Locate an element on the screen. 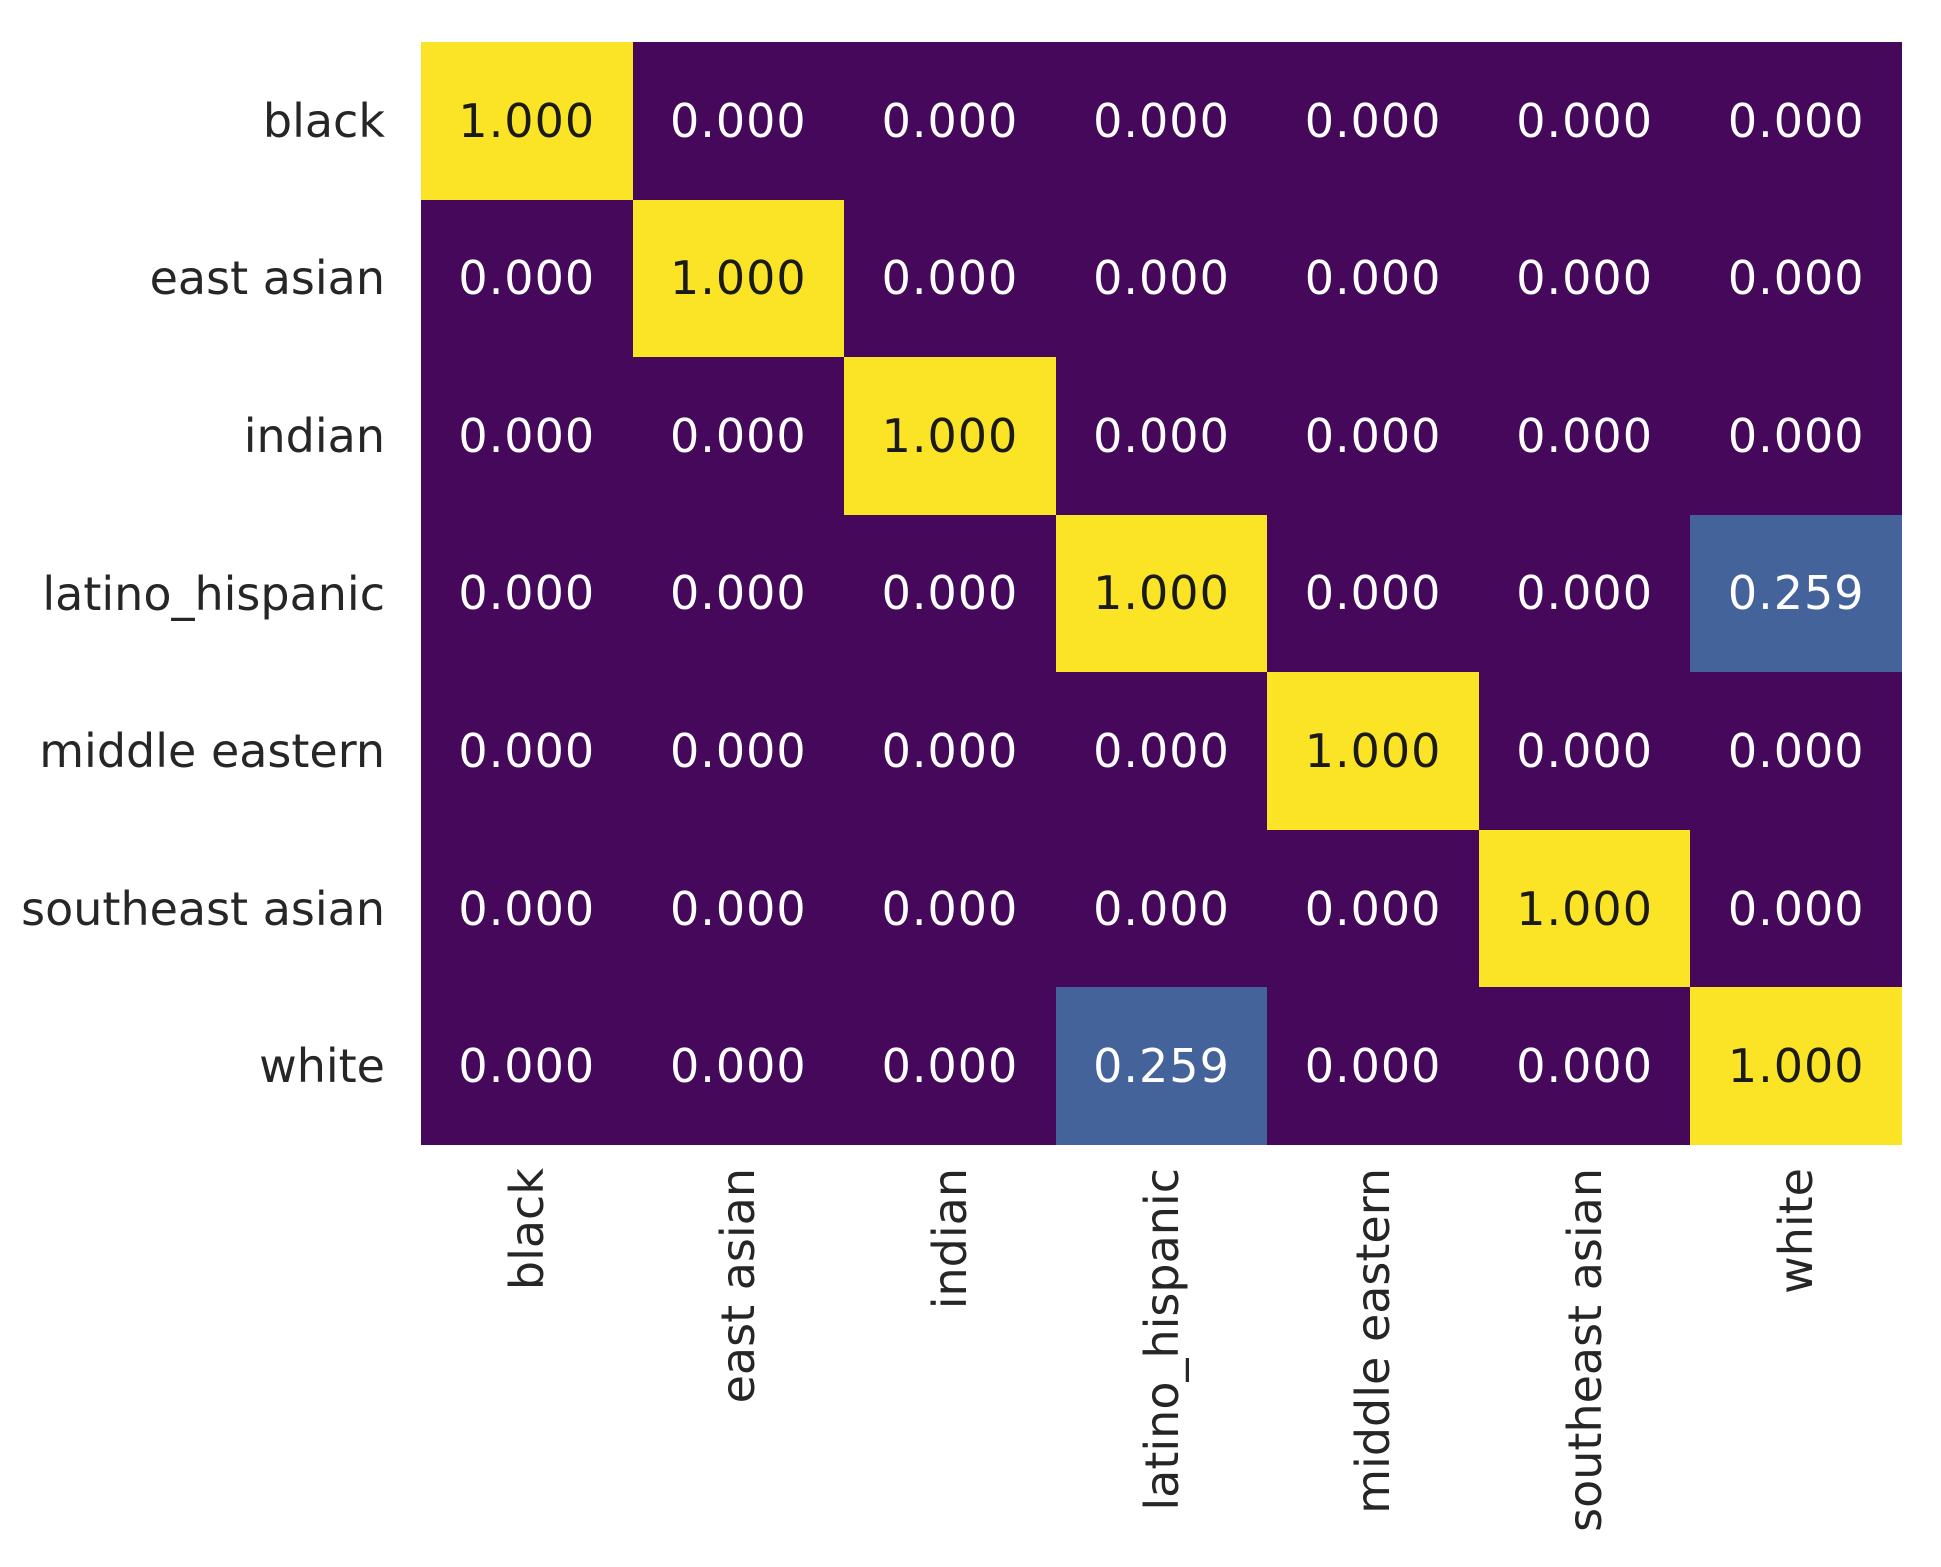 This screenshot has height=1567, width=1941. x-tick-label-text: latino_hispanic is located at coordinates (1161, 1339).